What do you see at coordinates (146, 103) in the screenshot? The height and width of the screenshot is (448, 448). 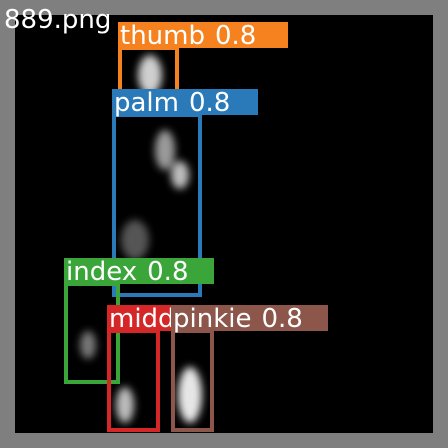 I see `class-name: palm` at bounding box center [146, 103].